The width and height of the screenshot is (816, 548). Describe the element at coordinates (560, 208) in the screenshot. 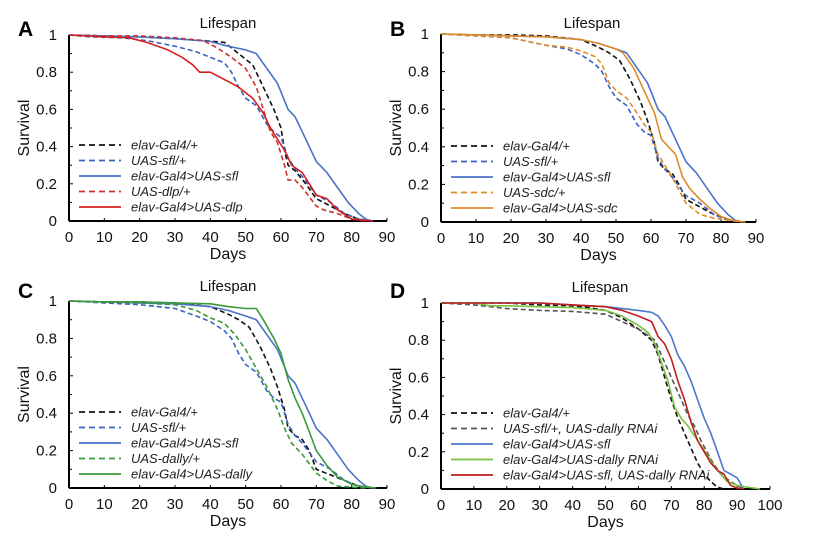

I see `legend-label: elav-Gal4>UAS-sdc` at that location.